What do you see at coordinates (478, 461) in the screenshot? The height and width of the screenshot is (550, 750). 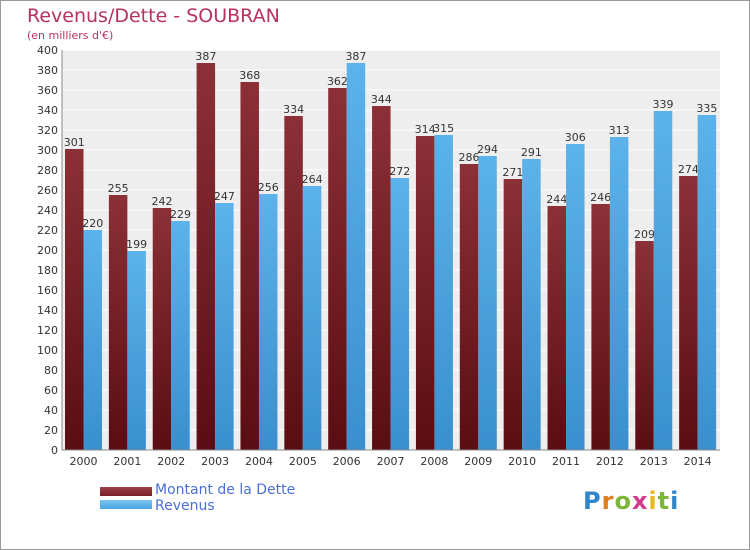 I see `x-tick-label: 2009` at bounding box center [478, 461].